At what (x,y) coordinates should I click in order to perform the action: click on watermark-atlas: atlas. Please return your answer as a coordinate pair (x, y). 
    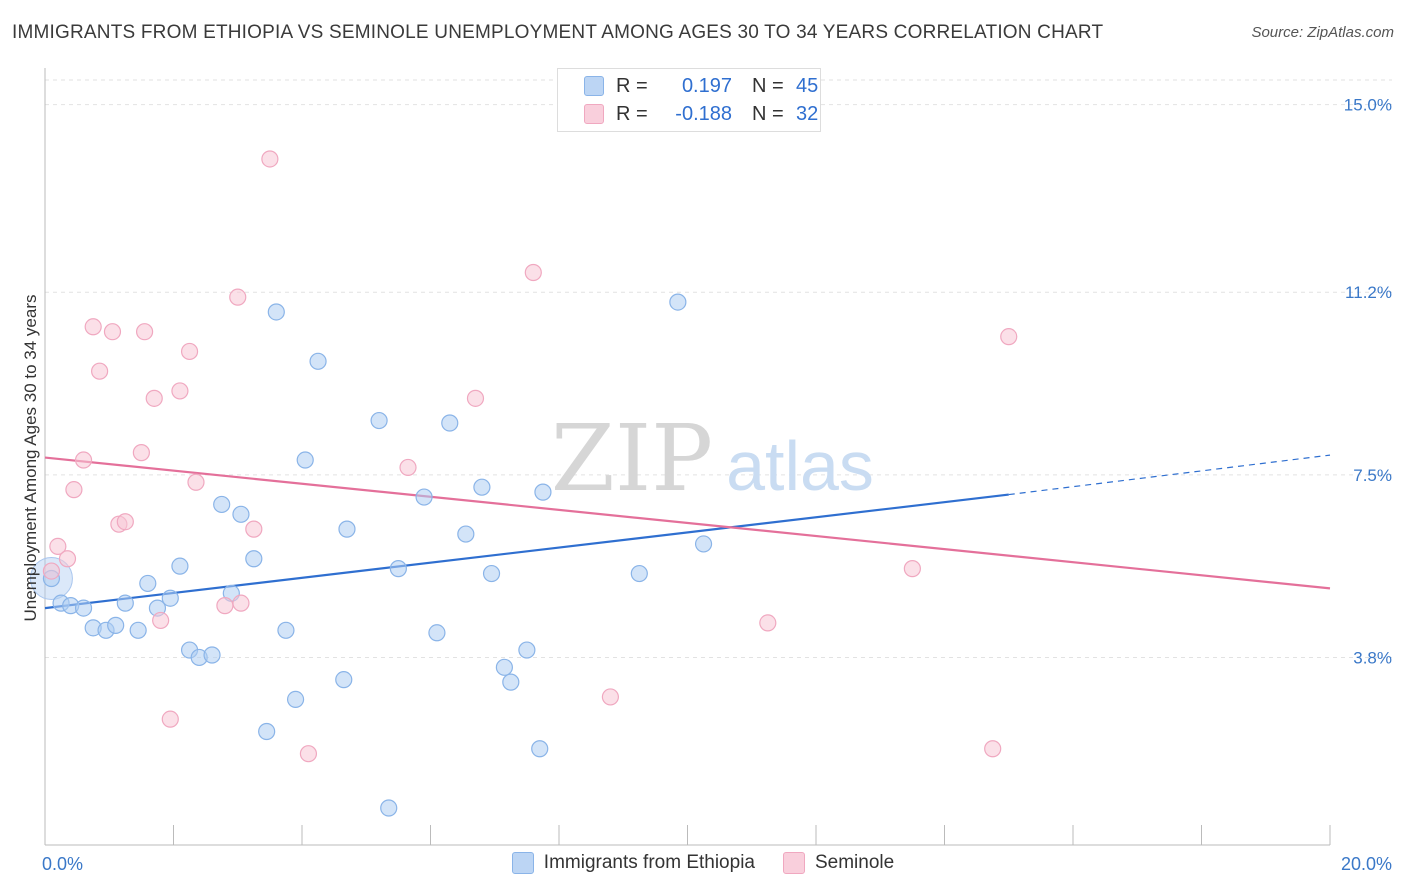
    Looking at the image, I should click on (800, 466).